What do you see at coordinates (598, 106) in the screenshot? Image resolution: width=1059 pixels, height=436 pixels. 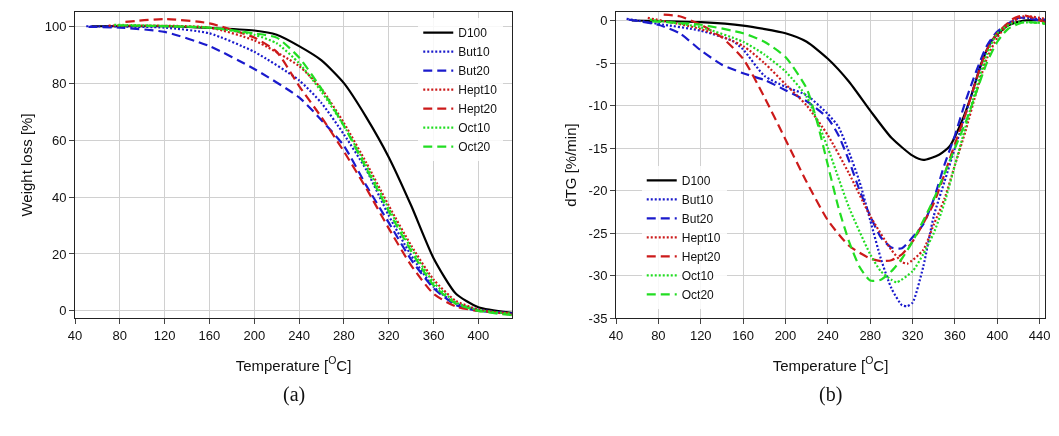 I see `y-tick-label: -10` at bounding box center [598, 106].